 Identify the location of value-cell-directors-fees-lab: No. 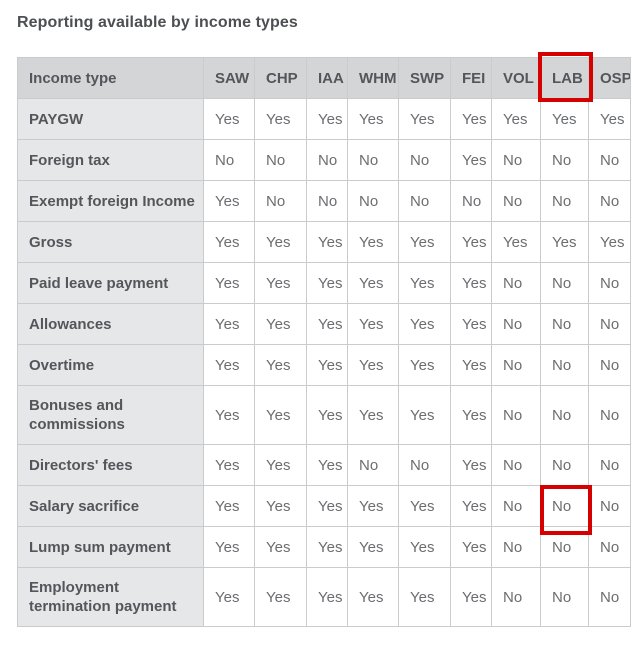
(564, 465).